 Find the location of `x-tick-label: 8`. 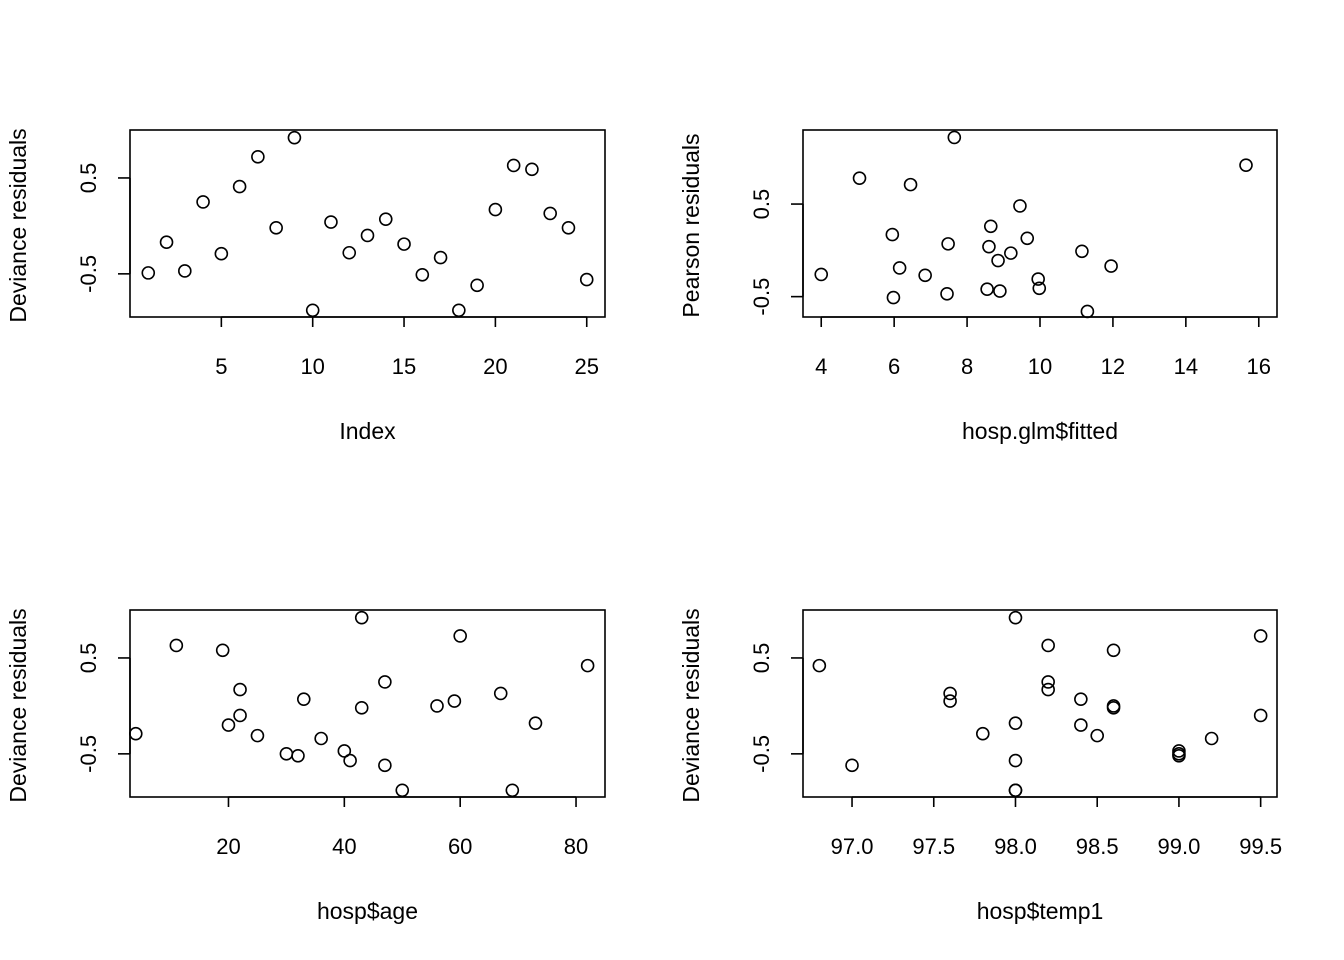

x-tick-label: 8 is located at coordinates (967, 366).